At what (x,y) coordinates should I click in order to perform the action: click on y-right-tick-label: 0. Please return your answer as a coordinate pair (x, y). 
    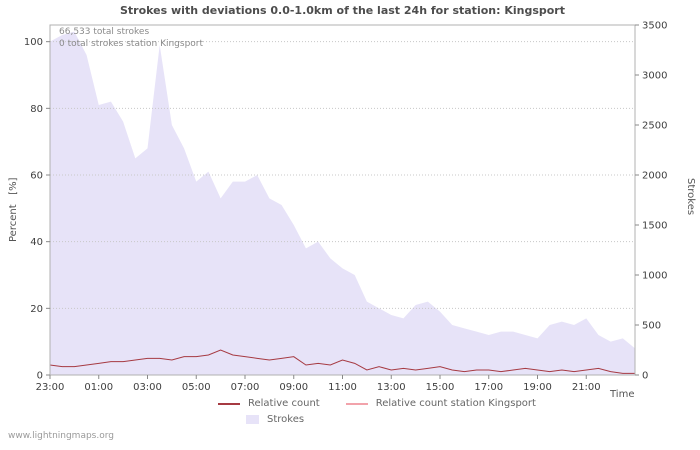
    Looking at the image, I should click on (645, 376).